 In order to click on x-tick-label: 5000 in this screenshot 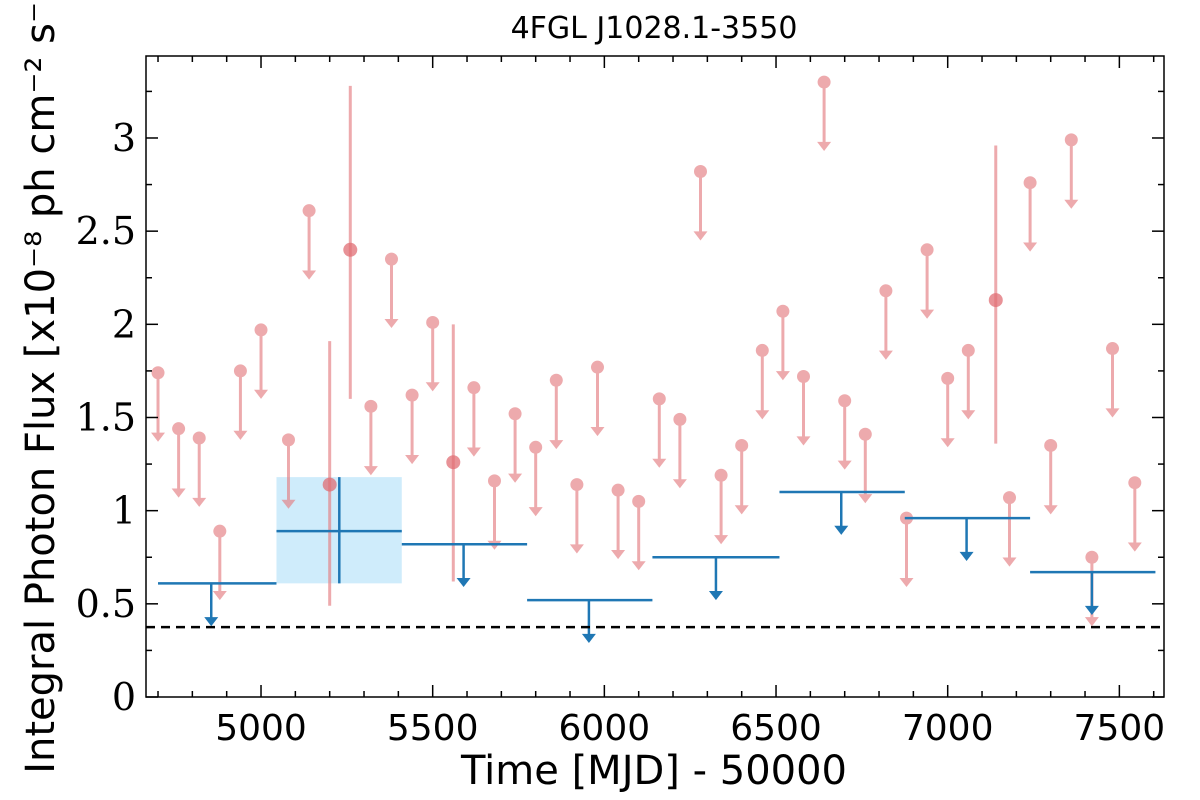, I will do `click(261, 728)`.